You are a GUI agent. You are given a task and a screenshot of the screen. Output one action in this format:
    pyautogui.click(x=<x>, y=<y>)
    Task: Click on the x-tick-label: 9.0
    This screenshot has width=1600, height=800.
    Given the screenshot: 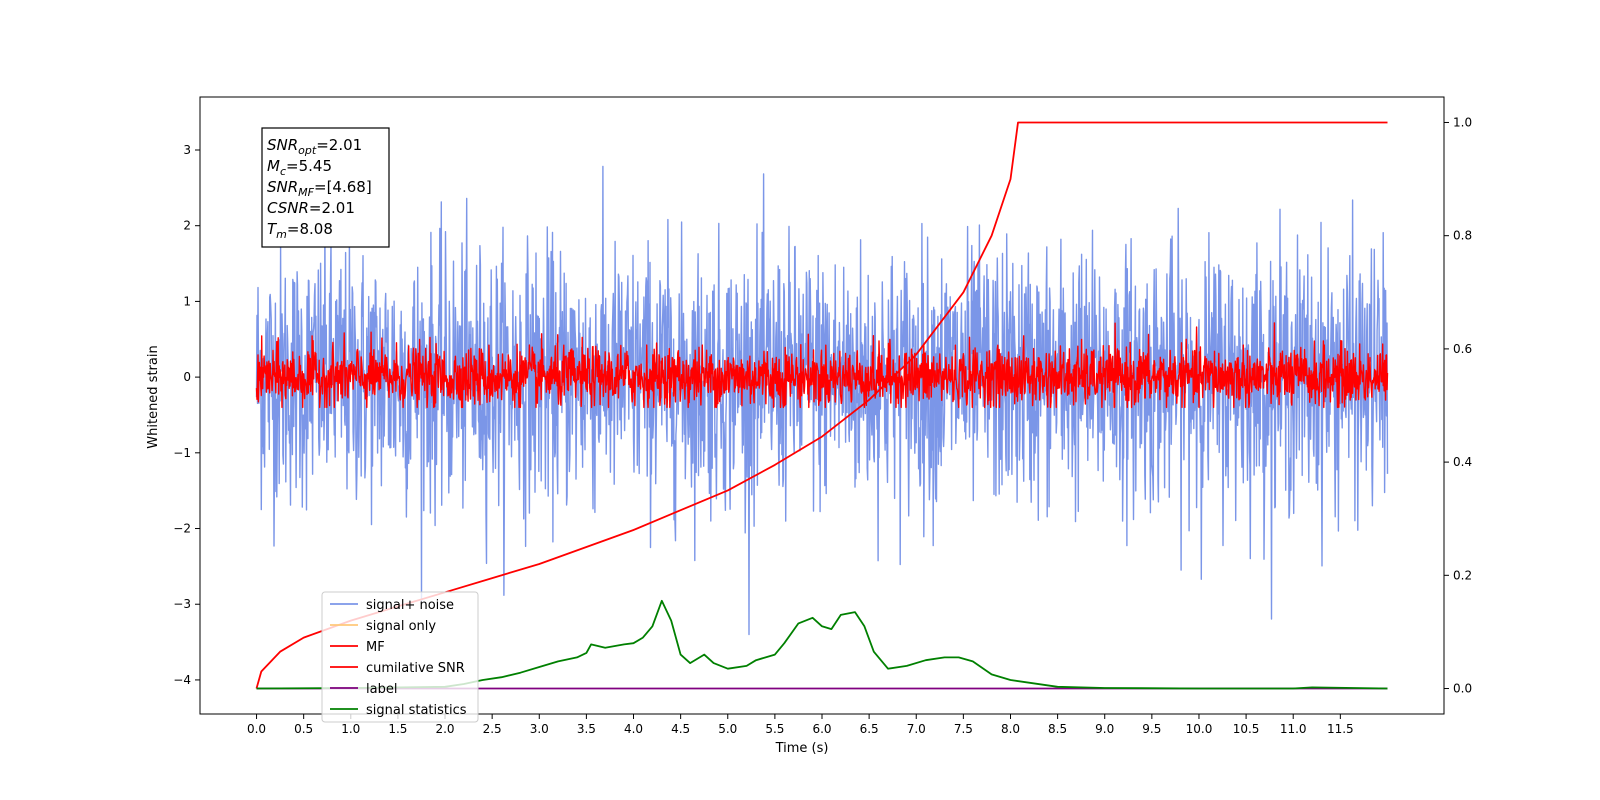 What is the action you would take?
    pyautogui.click(x=1104, y=729)
    